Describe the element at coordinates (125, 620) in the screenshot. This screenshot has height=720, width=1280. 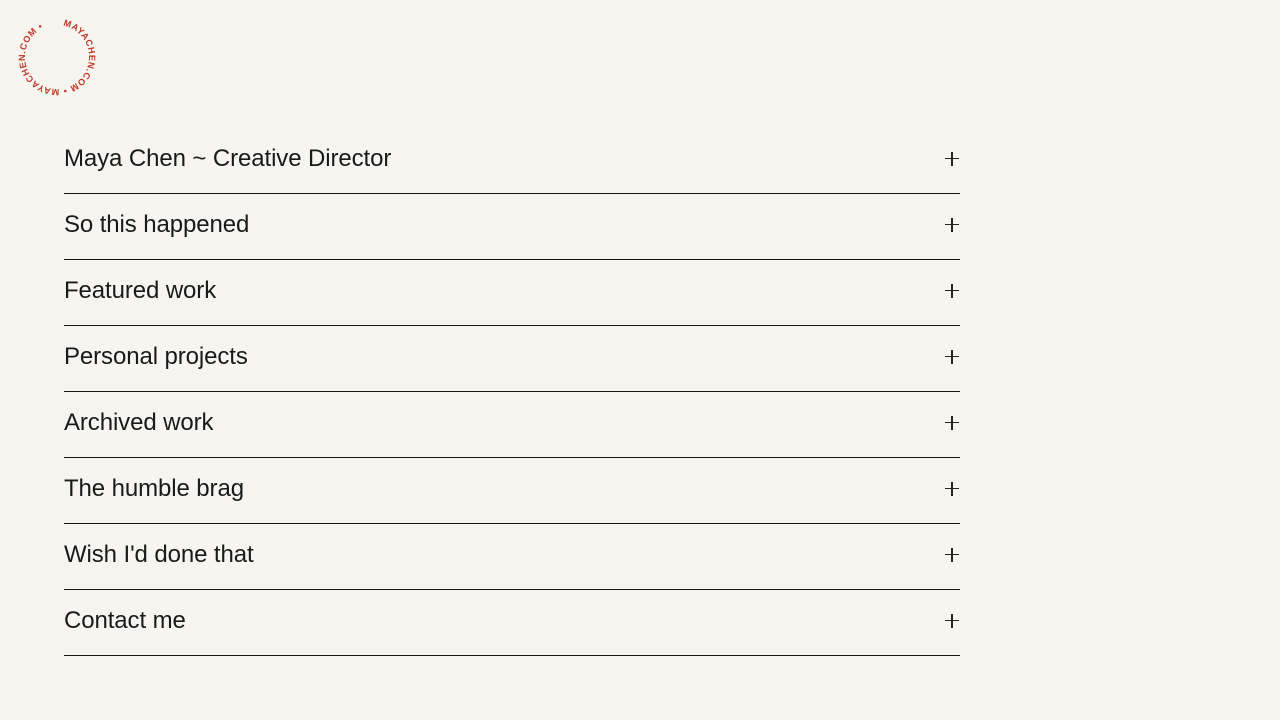
I see `accordion-item-label: Contact me` at that location.